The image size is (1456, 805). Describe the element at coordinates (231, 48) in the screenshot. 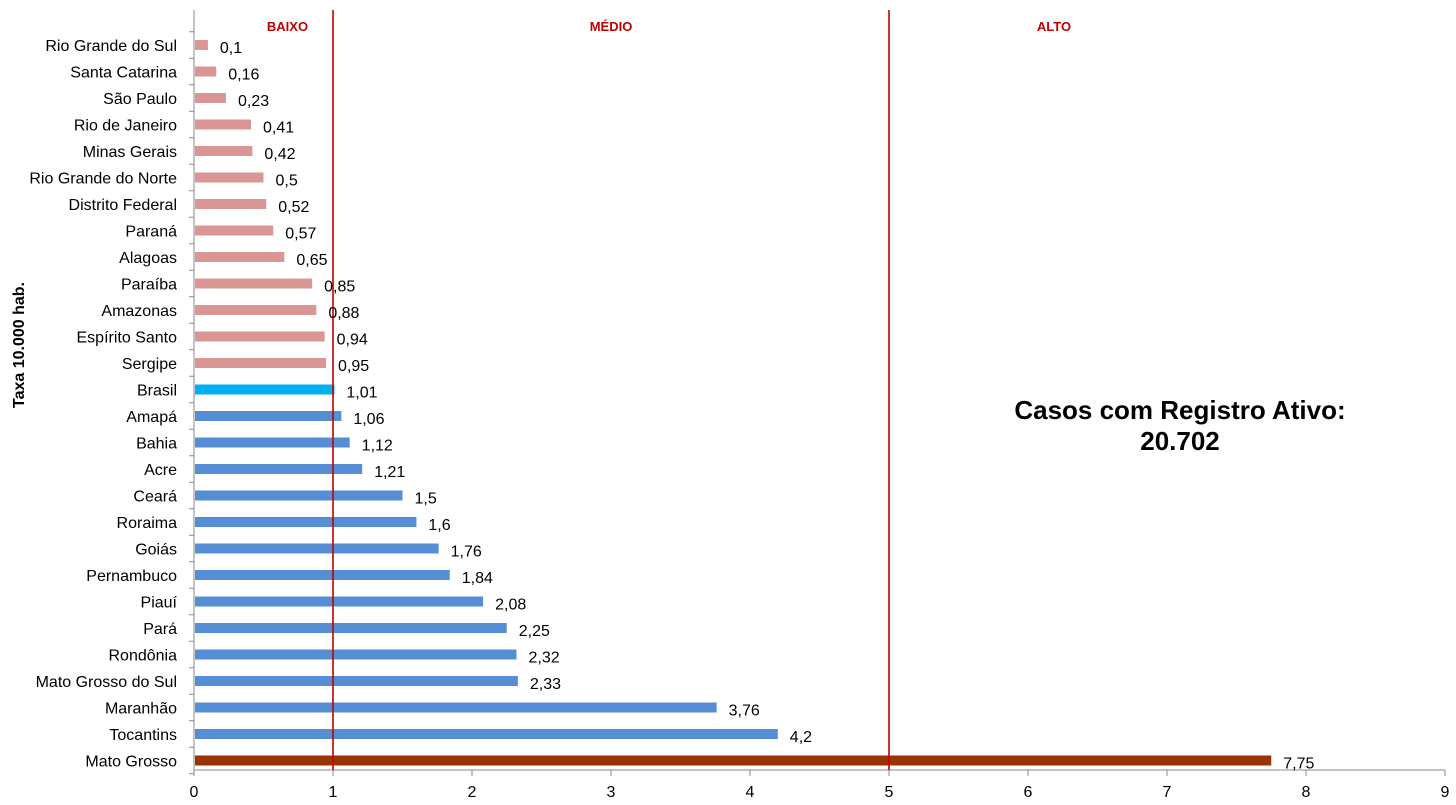

I see `value-label: 0,1` at that location.